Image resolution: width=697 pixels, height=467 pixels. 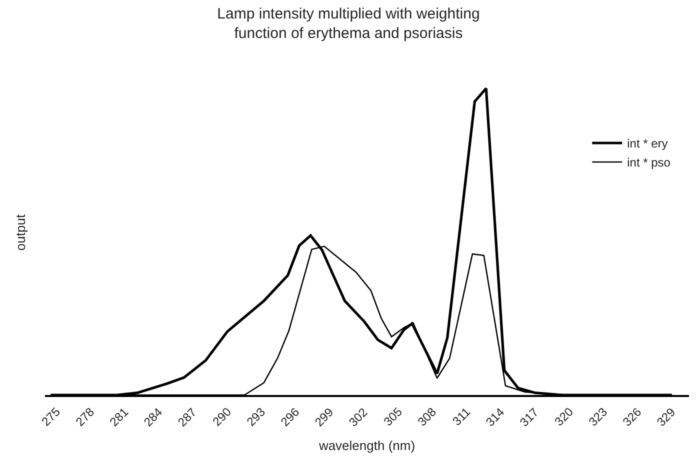 I want to click on x-tick-label: 296, so click(x=290, y=417).